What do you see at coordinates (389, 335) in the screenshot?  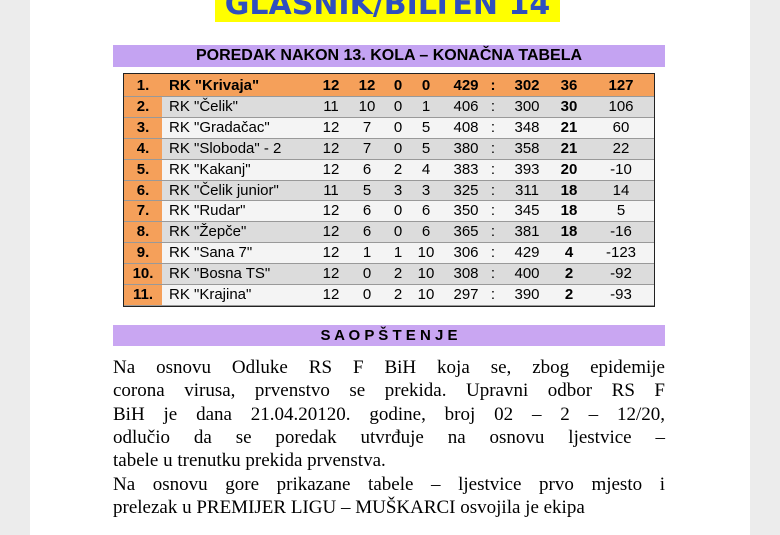 I see `notice-title: S A O P Š T E N J E` at bounding box center [389, 335].